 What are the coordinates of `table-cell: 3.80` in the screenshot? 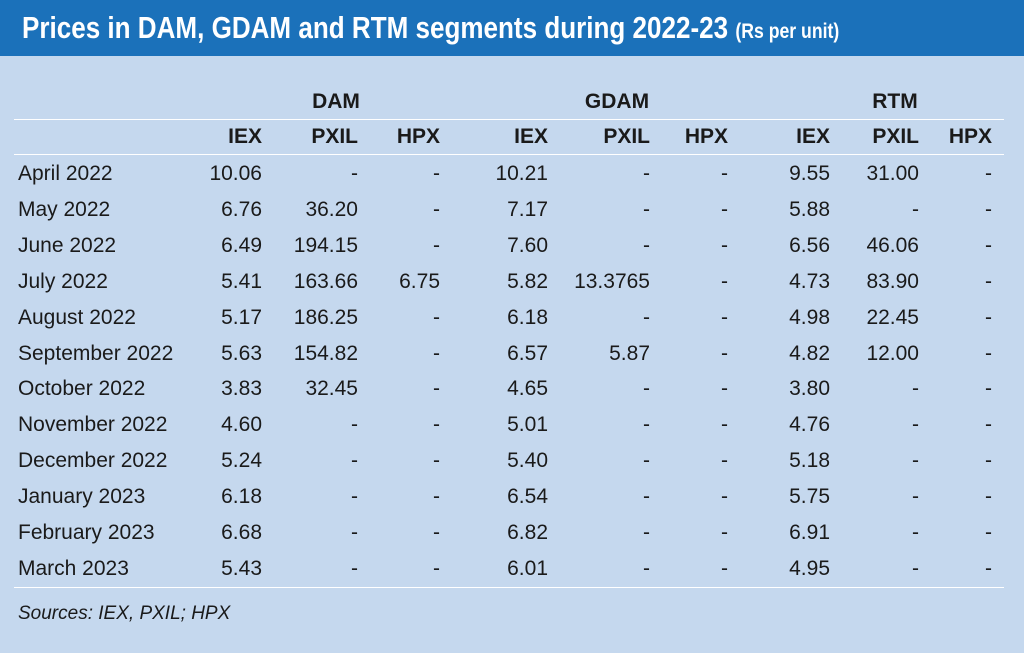 It's located at (809, 389).